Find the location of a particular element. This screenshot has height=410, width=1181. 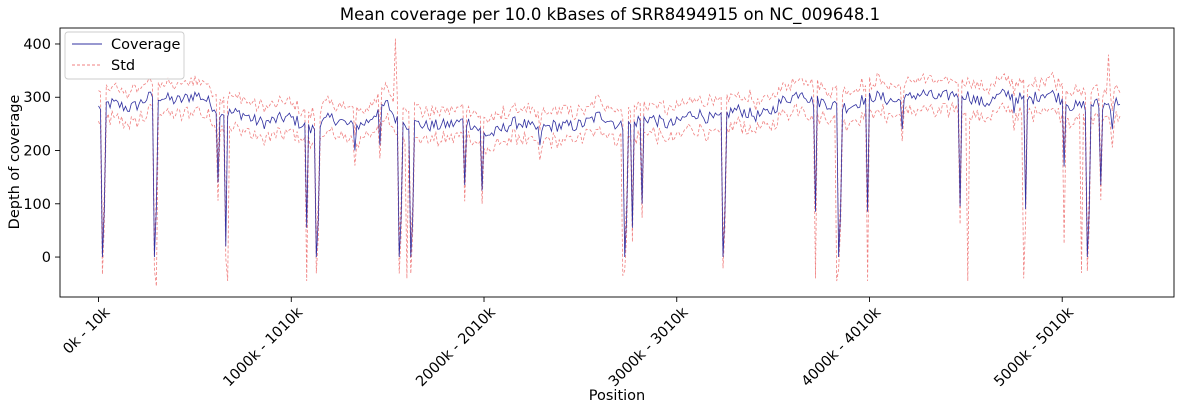

x-tick-label: 1000k - 1010k is located at coordinates (264, 347).